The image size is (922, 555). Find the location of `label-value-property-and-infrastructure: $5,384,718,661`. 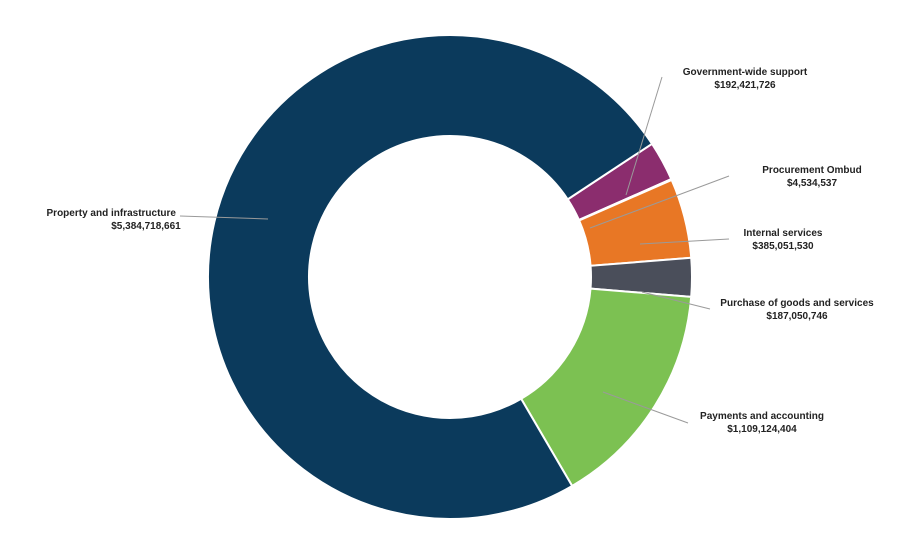

label-value-property-and-infrastructure: $5,384,718,661 is located at coordinates (146, 226).